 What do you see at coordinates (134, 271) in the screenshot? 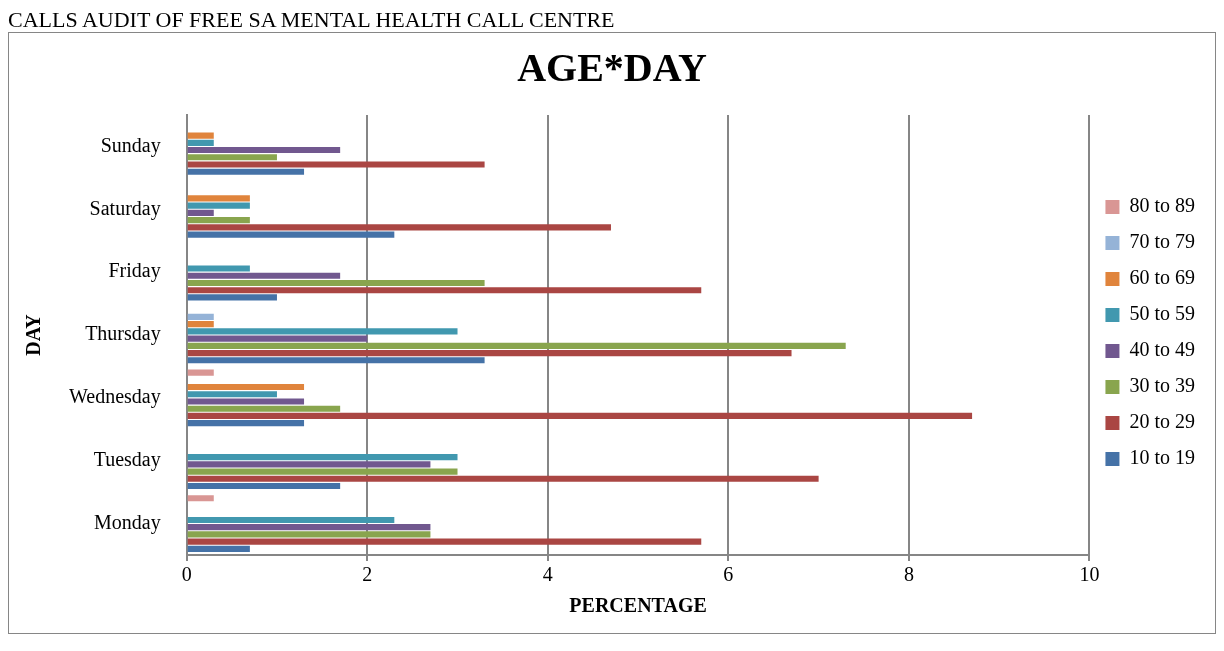
I see `y-tick-label: Friday` at bounding box center [134, 271].